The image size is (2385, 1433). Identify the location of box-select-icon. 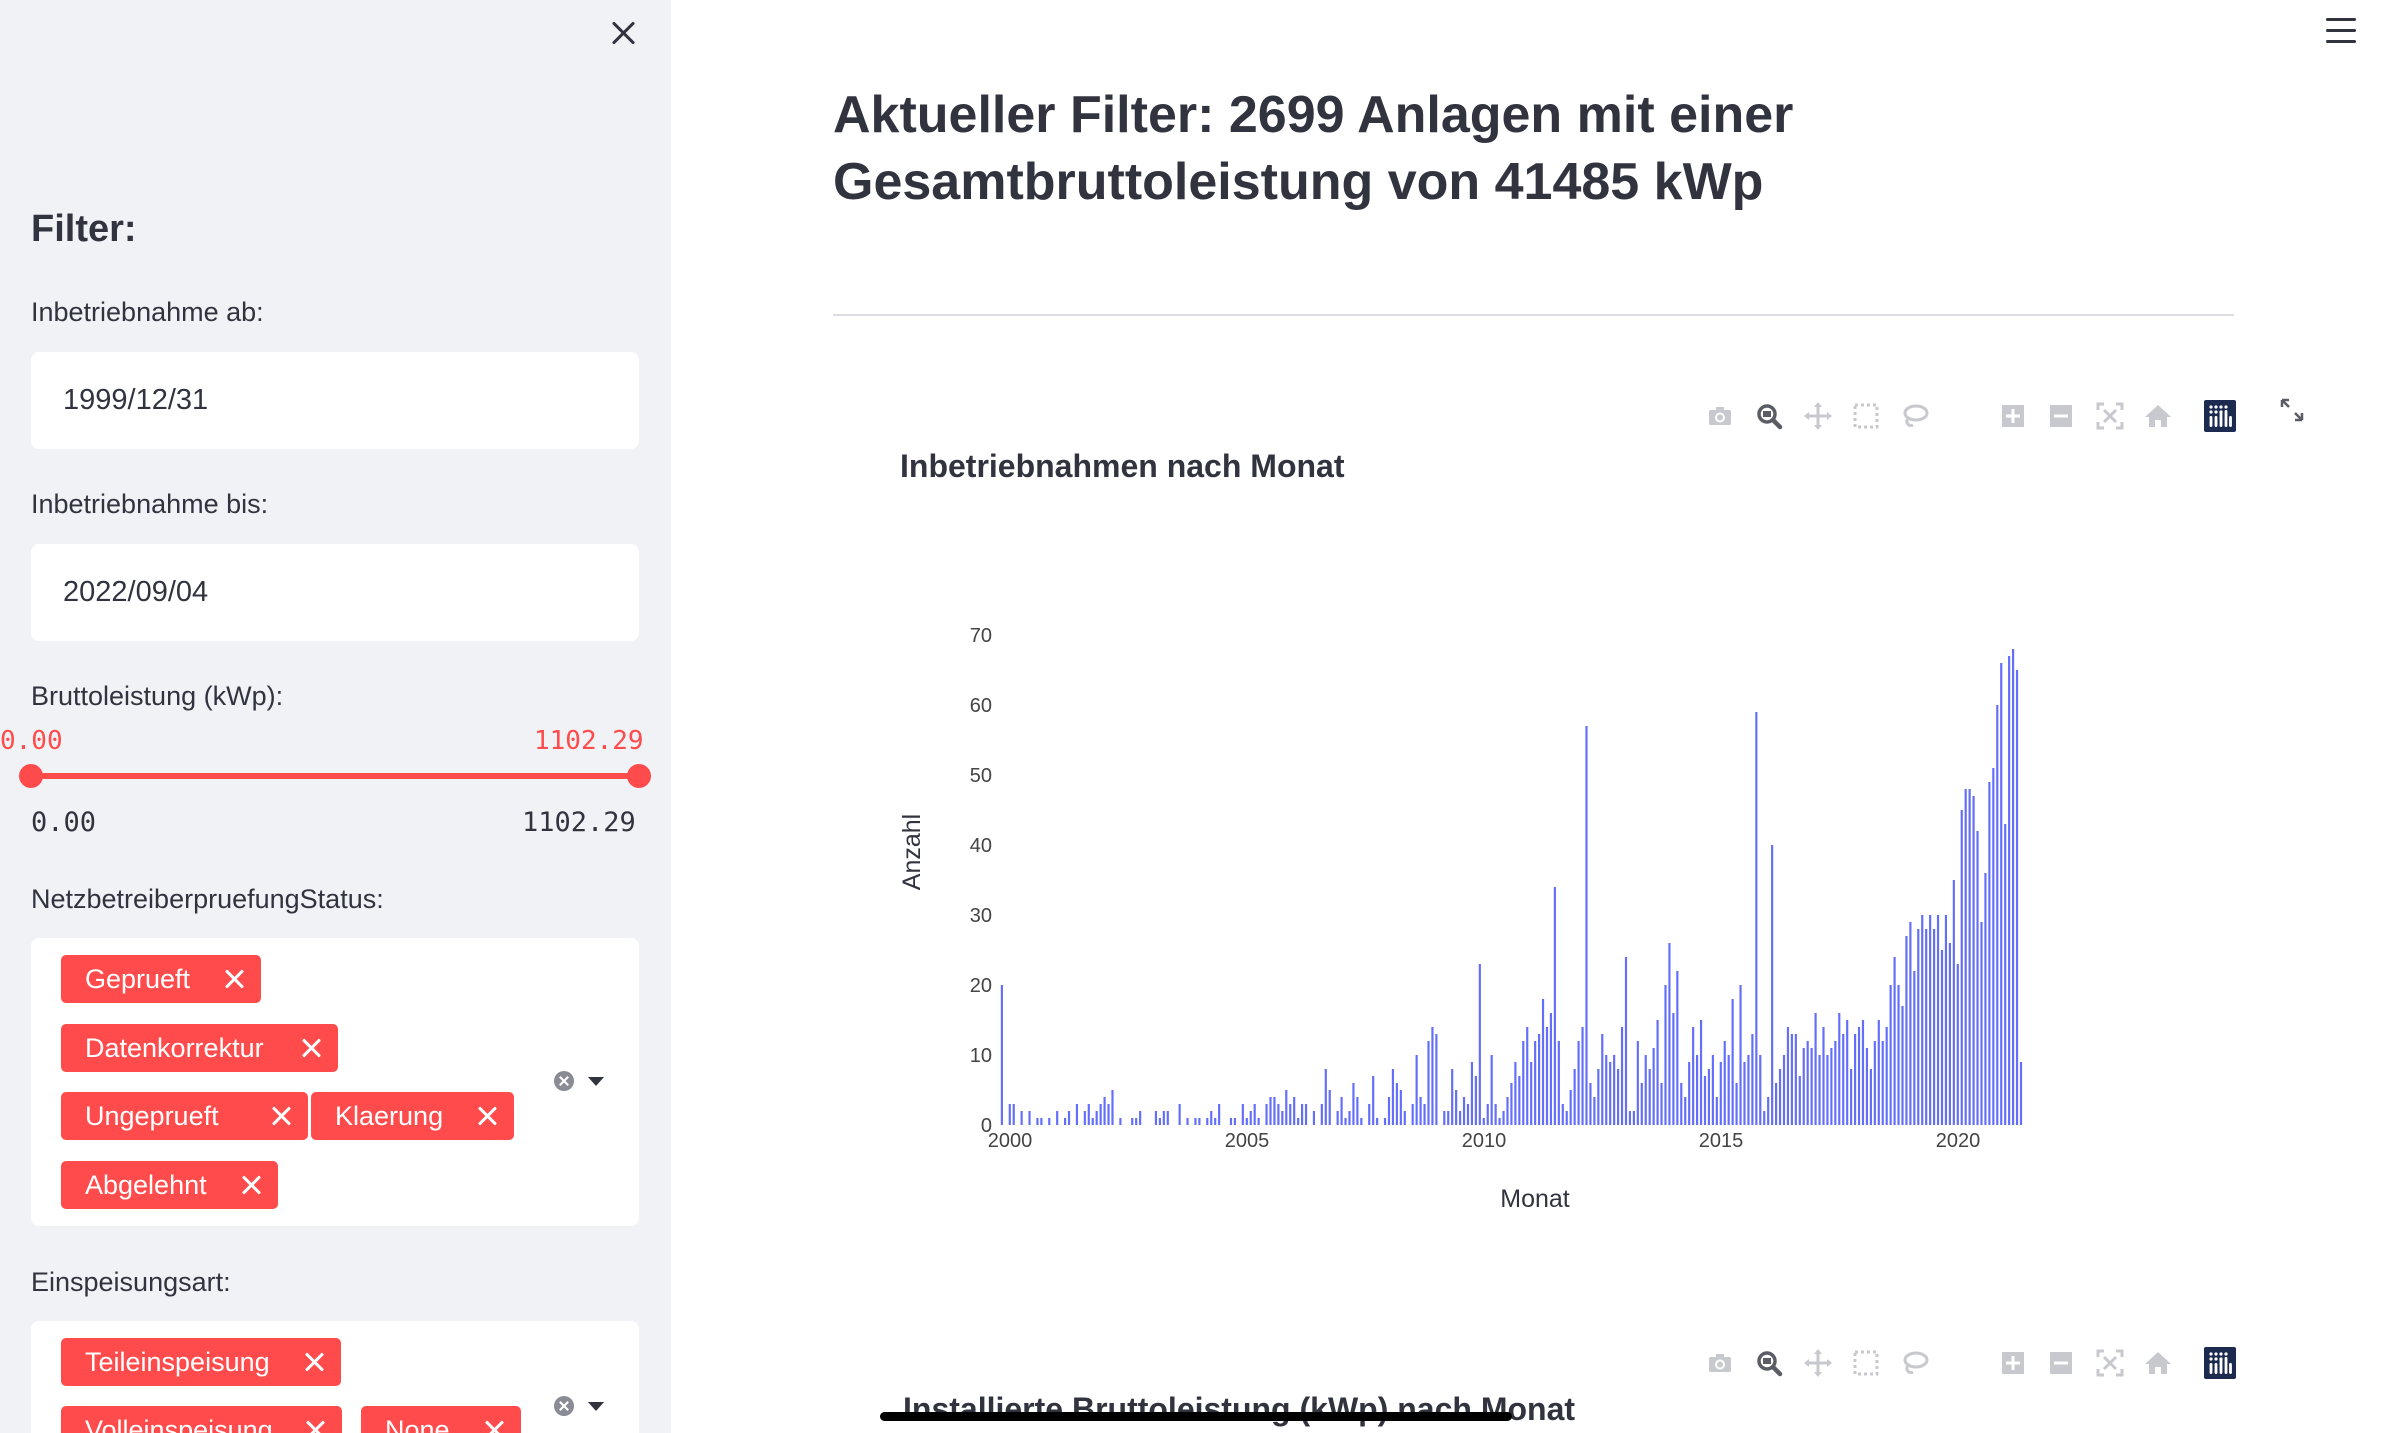
(1866, 1363).